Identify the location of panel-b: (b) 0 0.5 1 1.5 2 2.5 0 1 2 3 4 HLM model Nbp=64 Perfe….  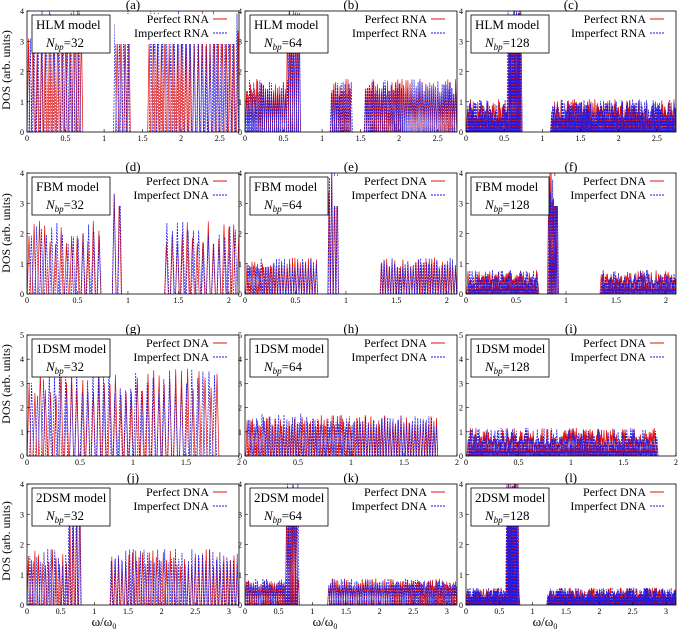
(348, 71).